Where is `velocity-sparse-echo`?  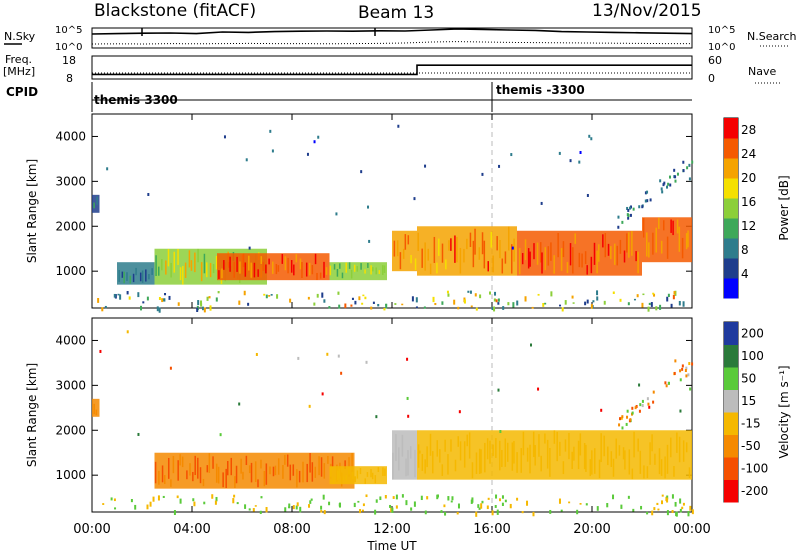 velocity-sparse-echo is located at coordinates (298, 358).